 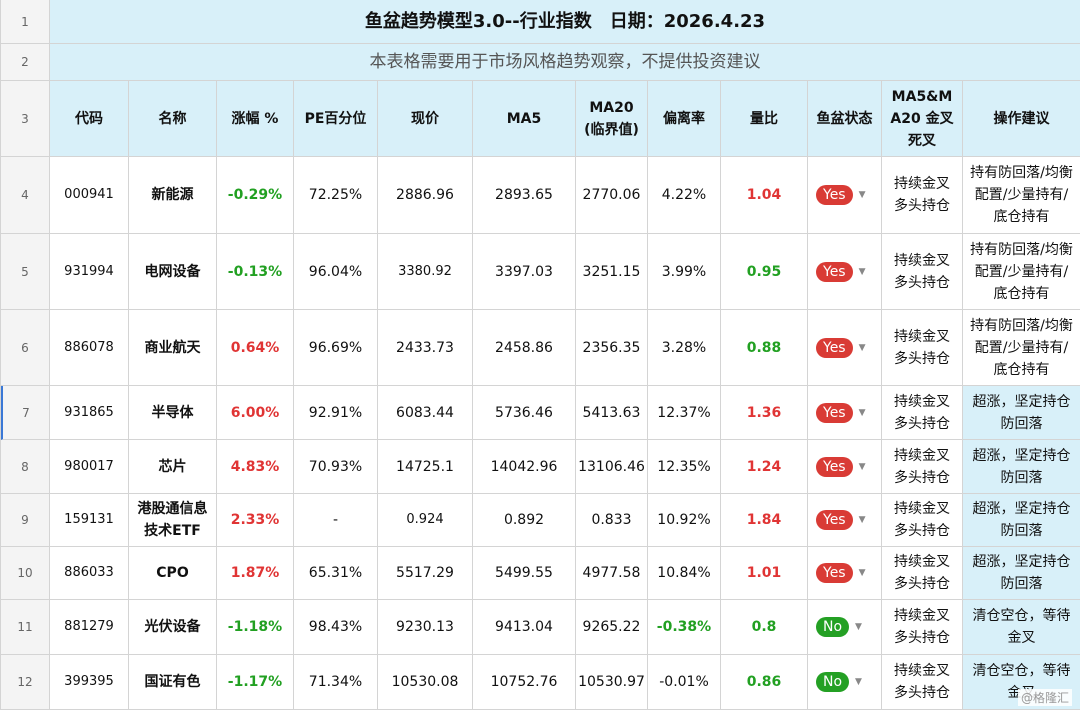 I want to click on cell-deviation: 10.84%, so click(x=684, y=573).